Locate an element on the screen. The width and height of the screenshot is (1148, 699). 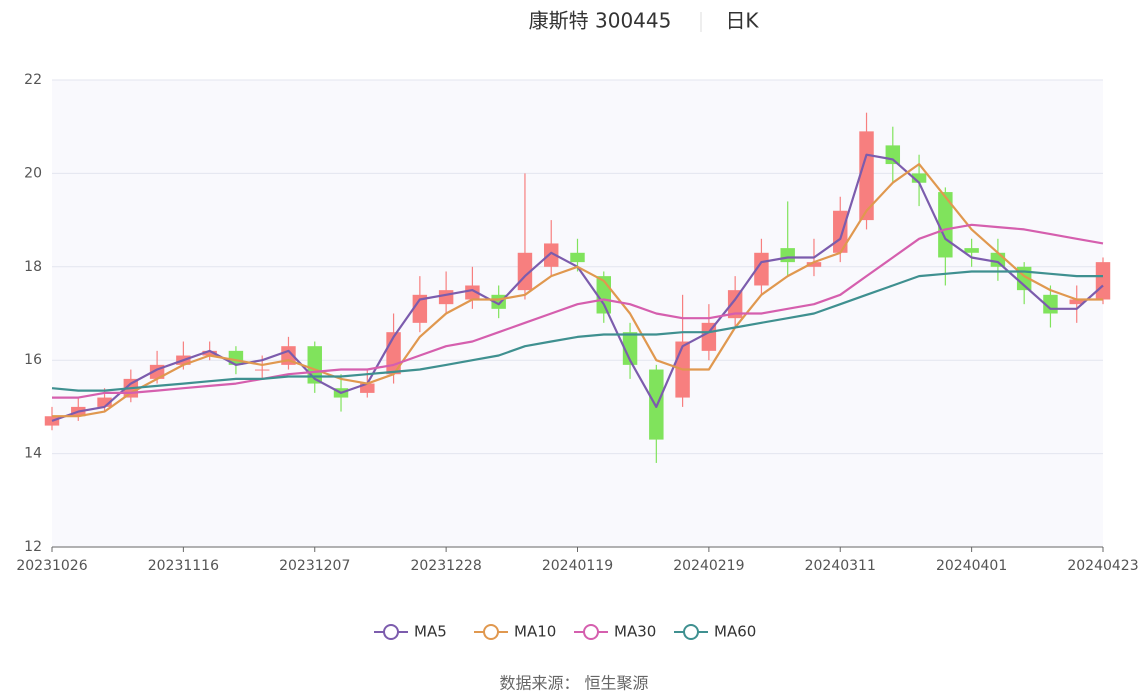
source-note: 数据来源： 恒生聚源 is located at coordinates (573, 683).